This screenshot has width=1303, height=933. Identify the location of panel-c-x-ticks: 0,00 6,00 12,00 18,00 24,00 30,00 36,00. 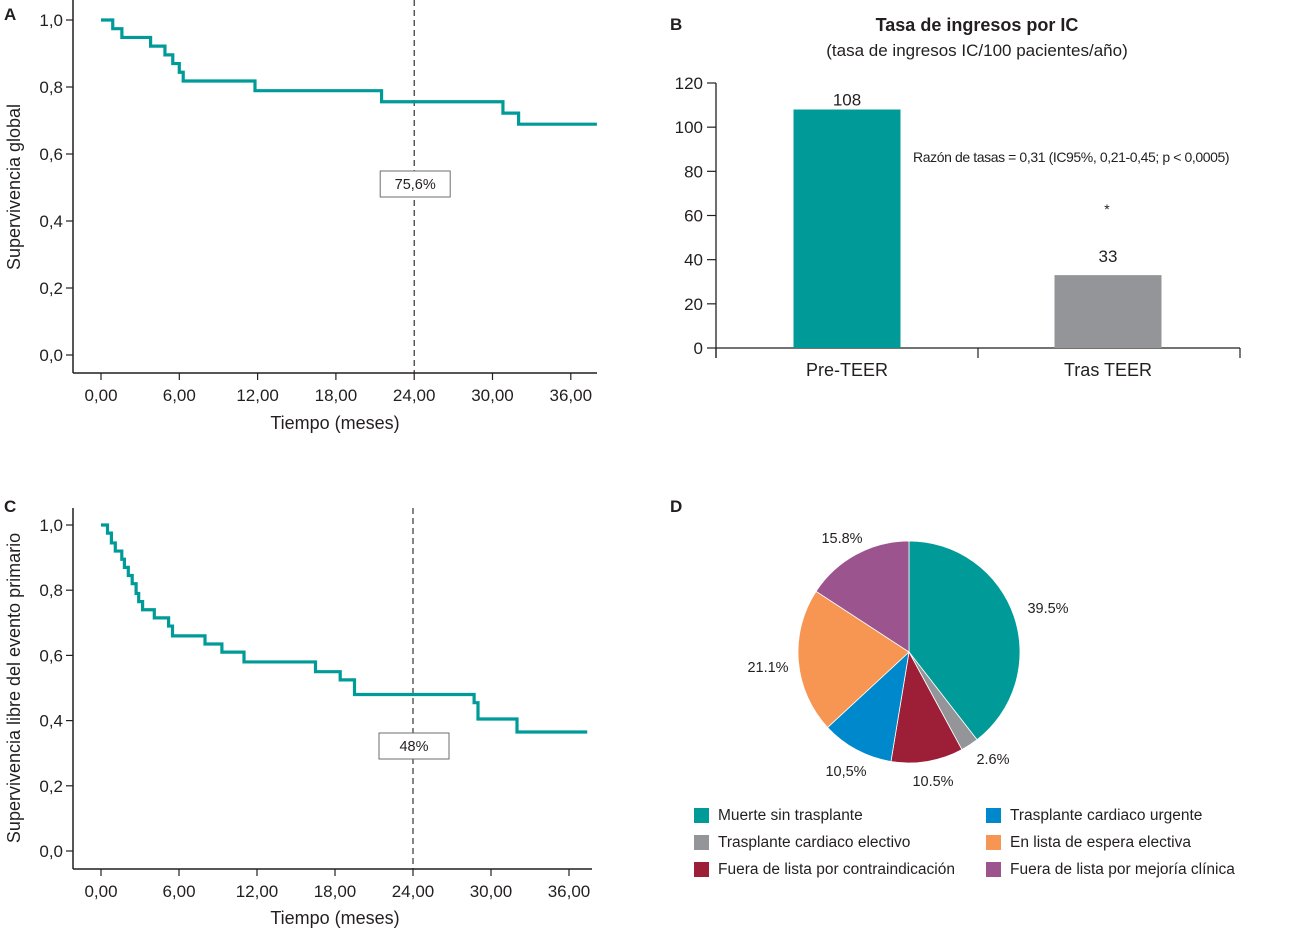
(337, 885).